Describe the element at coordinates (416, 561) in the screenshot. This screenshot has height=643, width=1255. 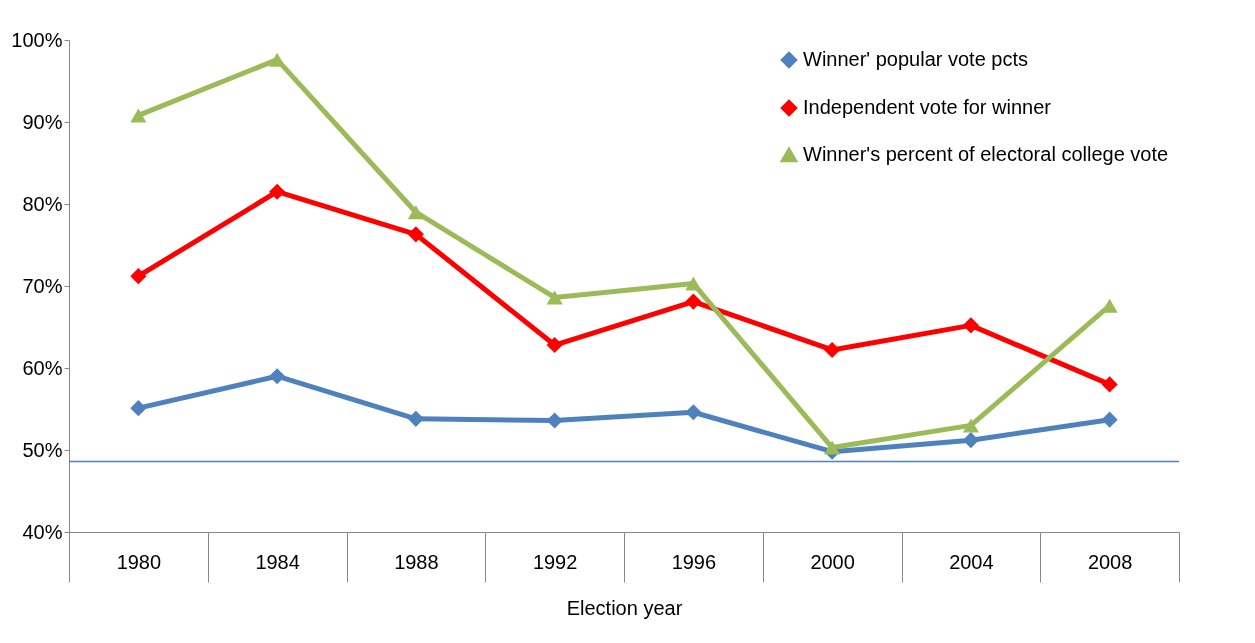
I see `x-tick-label: 1988` at that location.